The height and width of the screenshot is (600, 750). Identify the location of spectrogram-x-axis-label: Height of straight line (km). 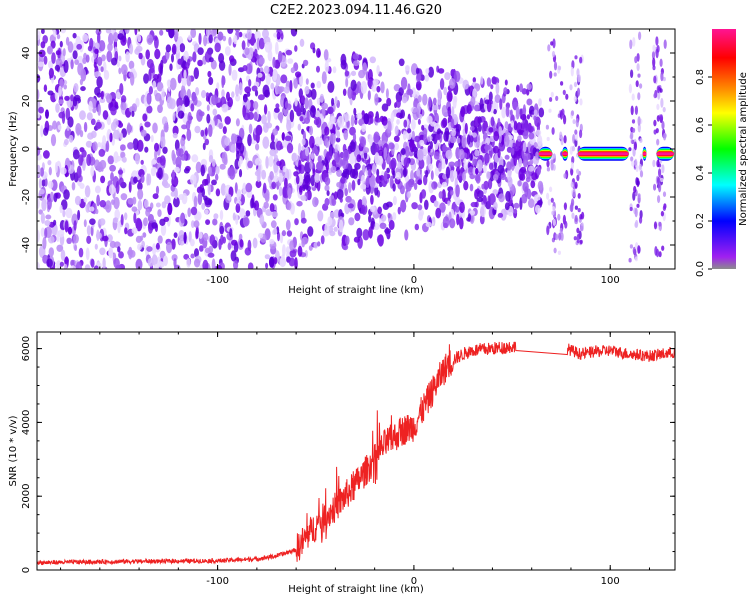
(356, 290).